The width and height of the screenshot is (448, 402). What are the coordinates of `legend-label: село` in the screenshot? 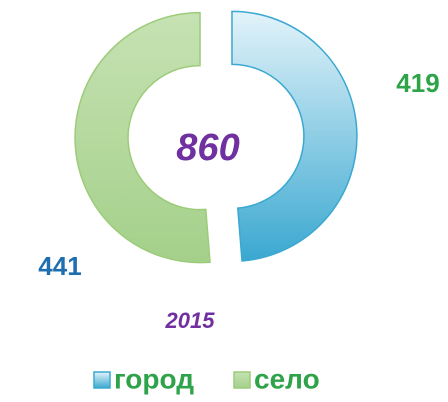 It's located at (287, 378).